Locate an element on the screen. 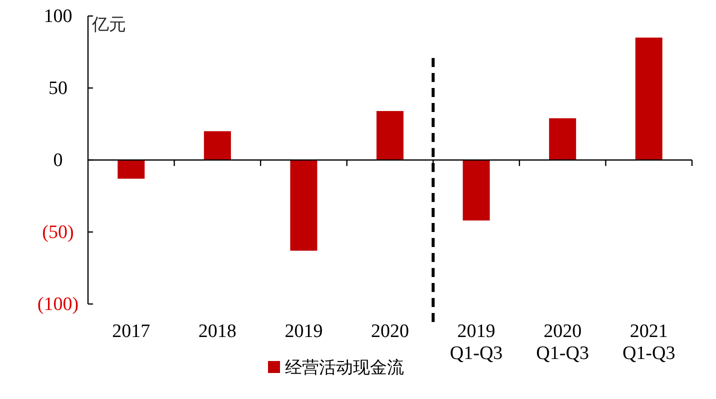  x-tick-label: 2019 is located at coordinates (303, 331).